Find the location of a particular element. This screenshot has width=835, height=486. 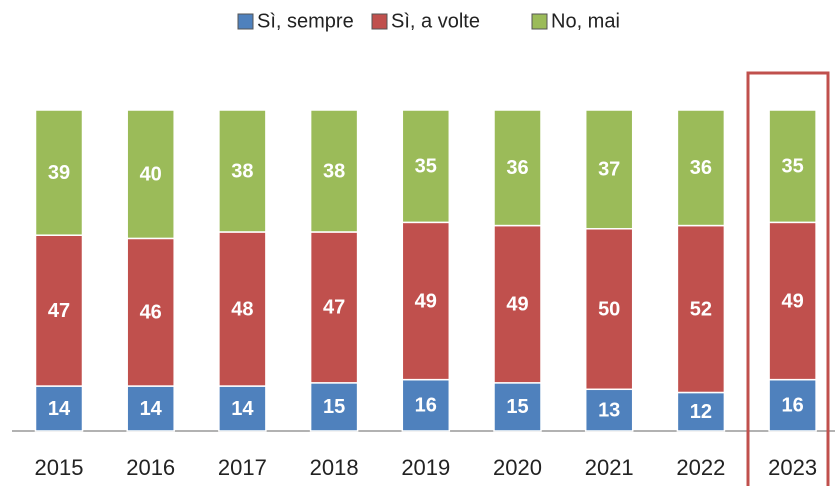

data-label: 39 is located at coordinates (59, 173).